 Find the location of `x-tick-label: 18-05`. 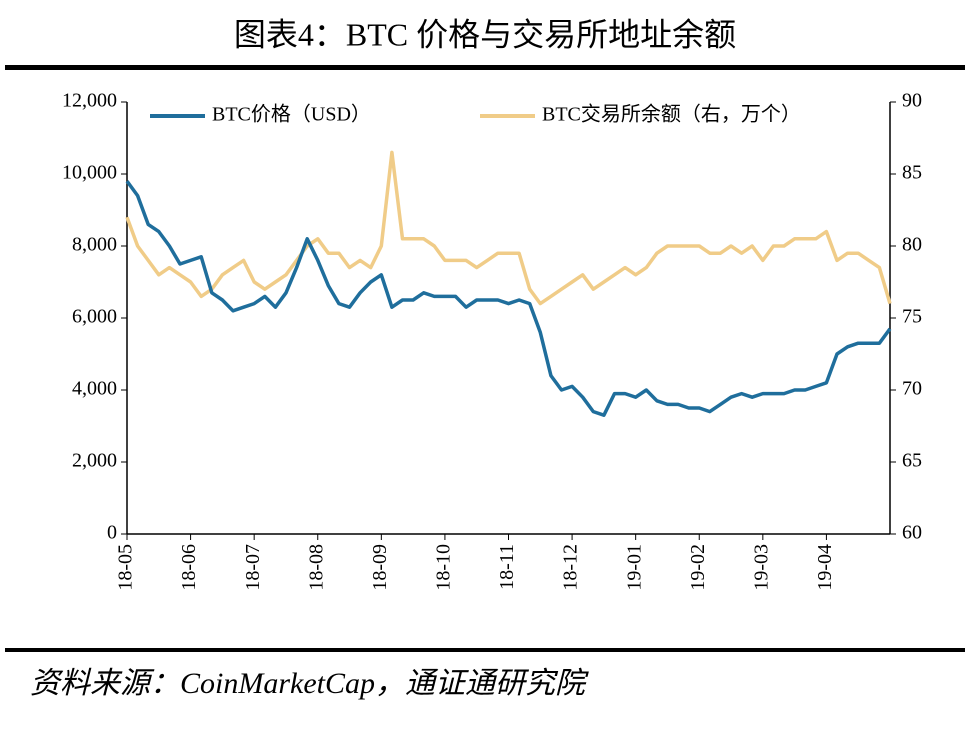

x-tick-label: 18-05 is located at coordinates (126, 567).